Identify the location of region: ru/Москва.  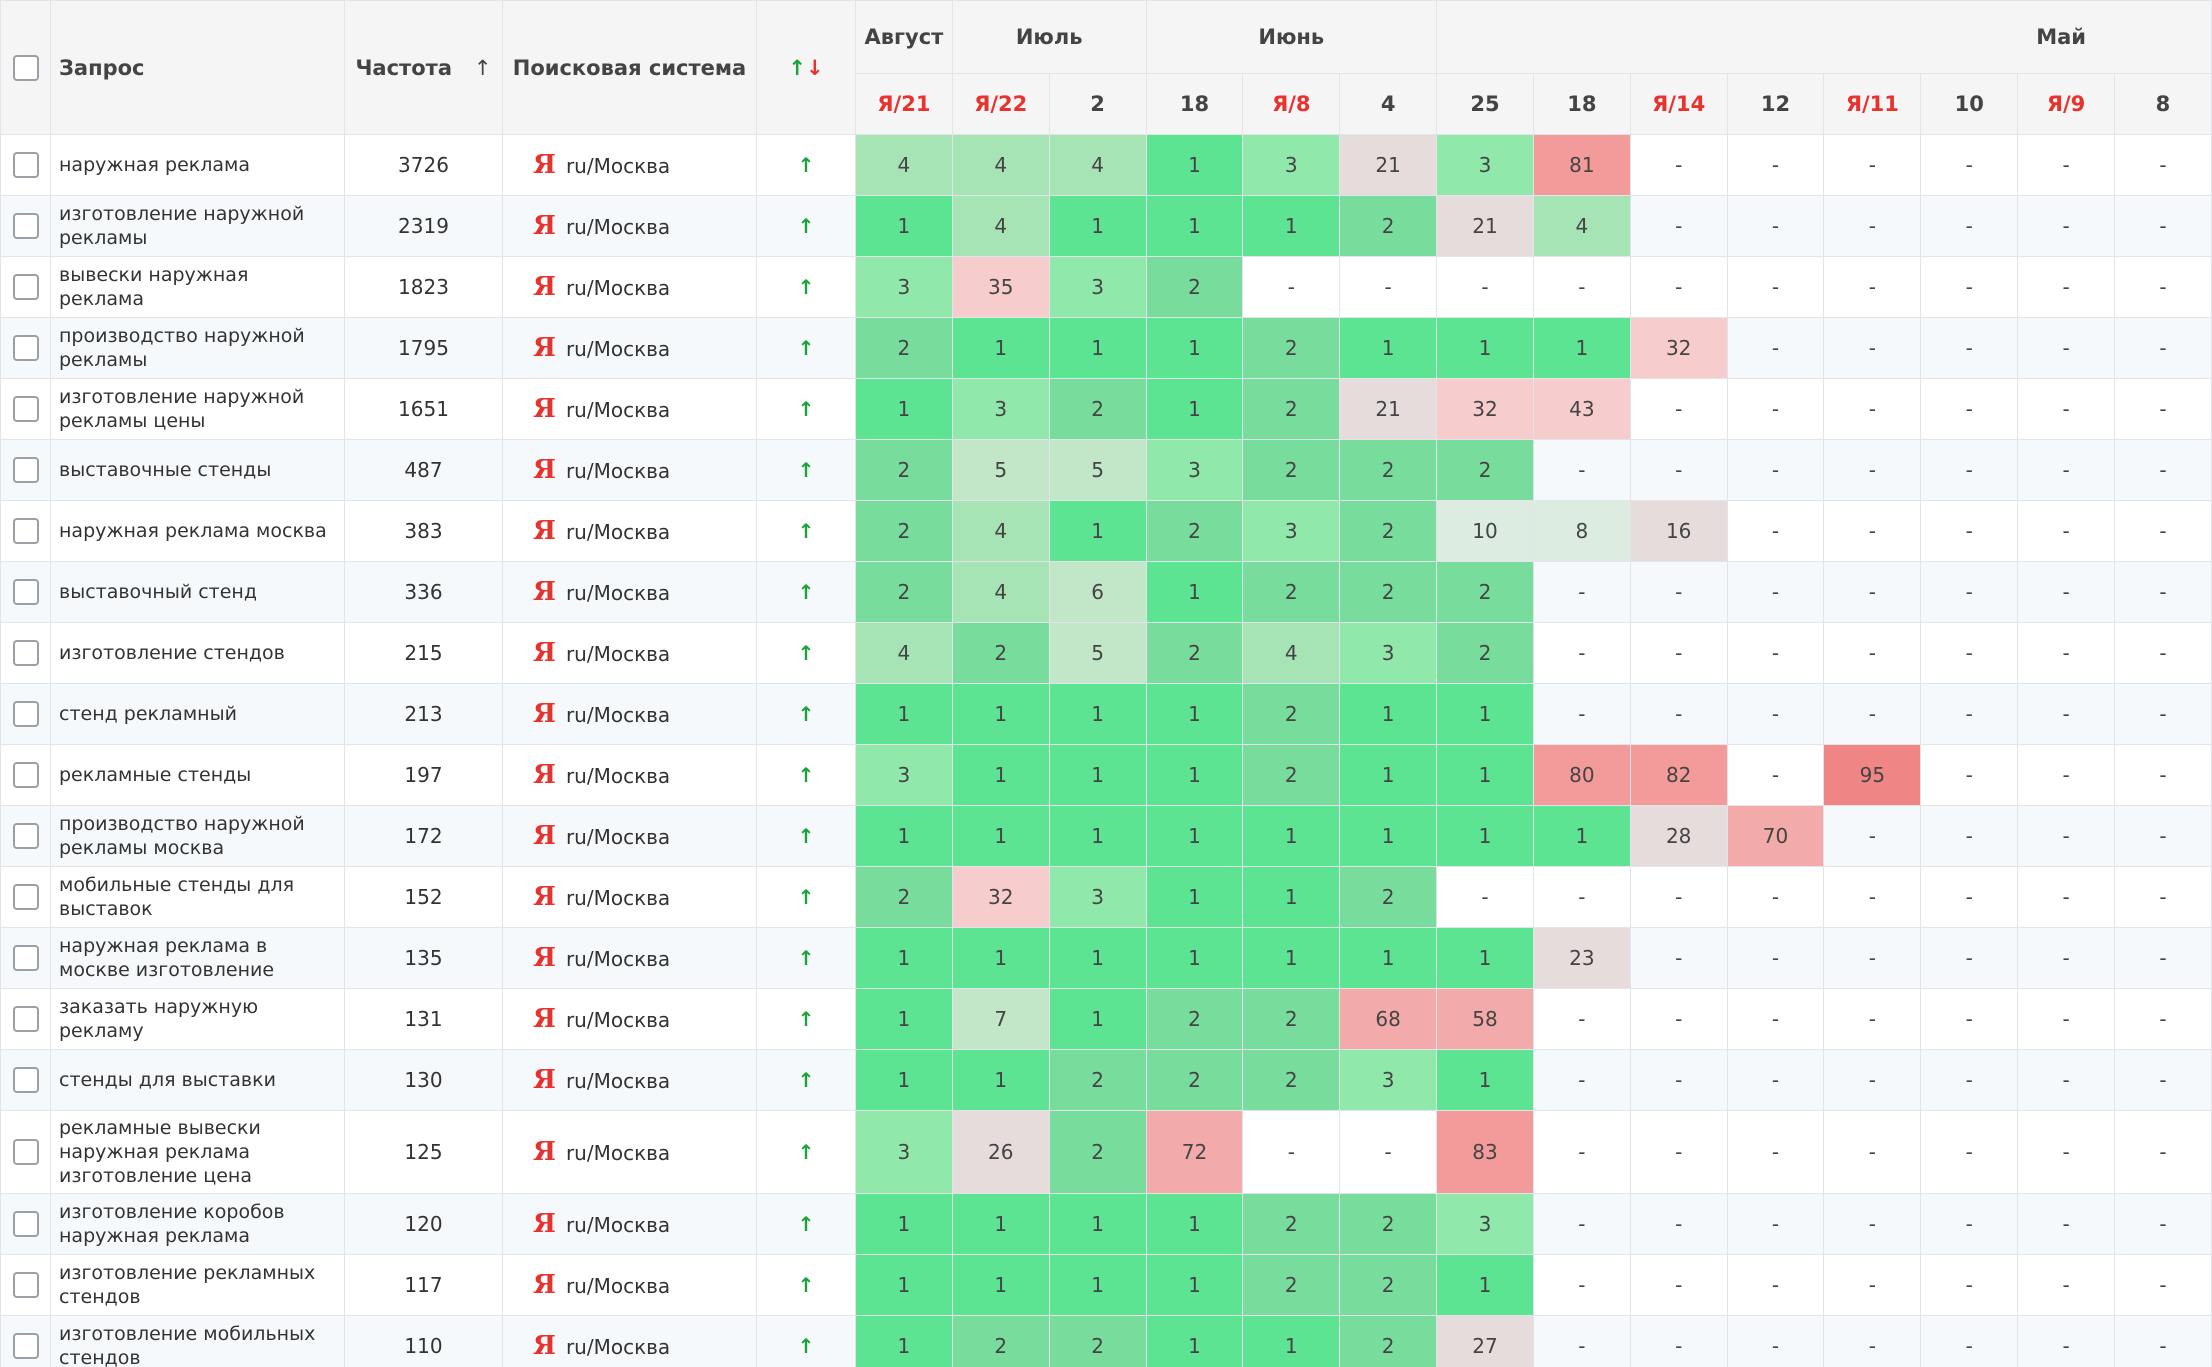
(618, 898).